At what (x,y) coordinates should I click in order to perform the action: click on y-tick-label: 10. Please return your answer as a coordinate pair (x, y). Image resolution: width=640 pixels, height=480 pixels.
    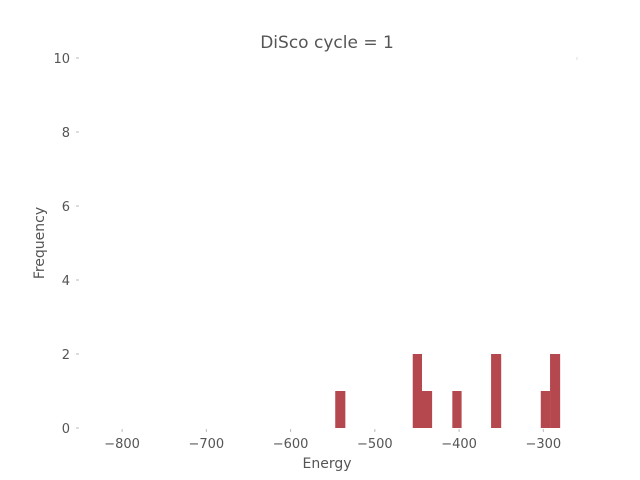
    Looking at the image, I should click on (61, 59).